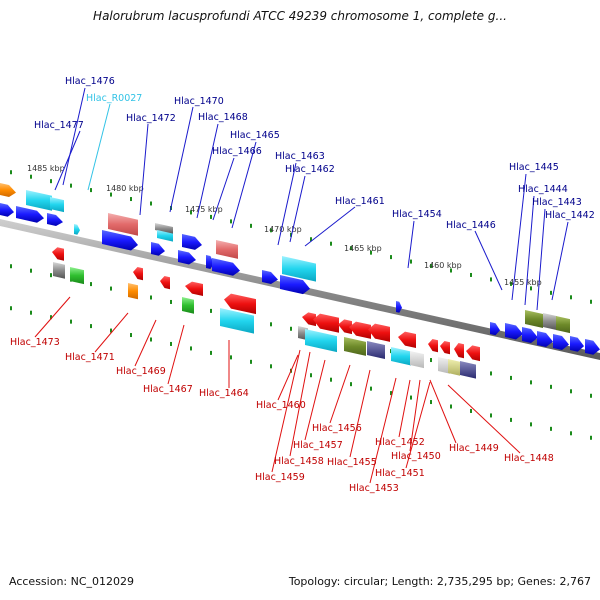 The image size is (600, 600). Describe the element at coordinates (318, 445) in the screenshot. I see `gene-label-hlac-1457: Hlac_1457` at that location.